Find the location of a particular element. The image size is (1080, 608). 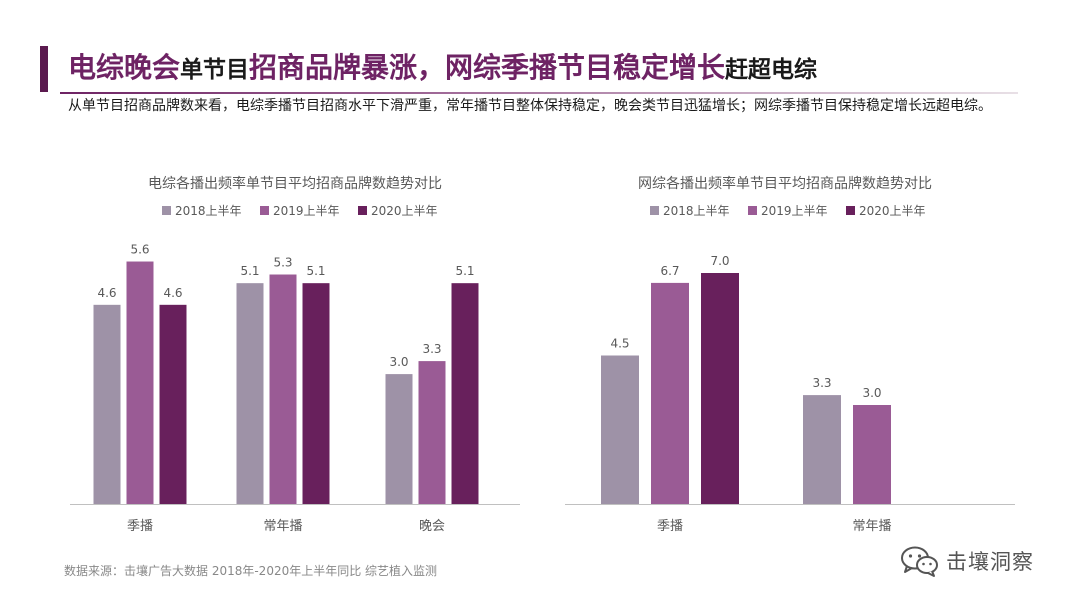

data-source-note: 数据来源：击壤广告大数据 2018年-2020年上半年同比 综艺植入监测 is located at coordinates (251, 571).